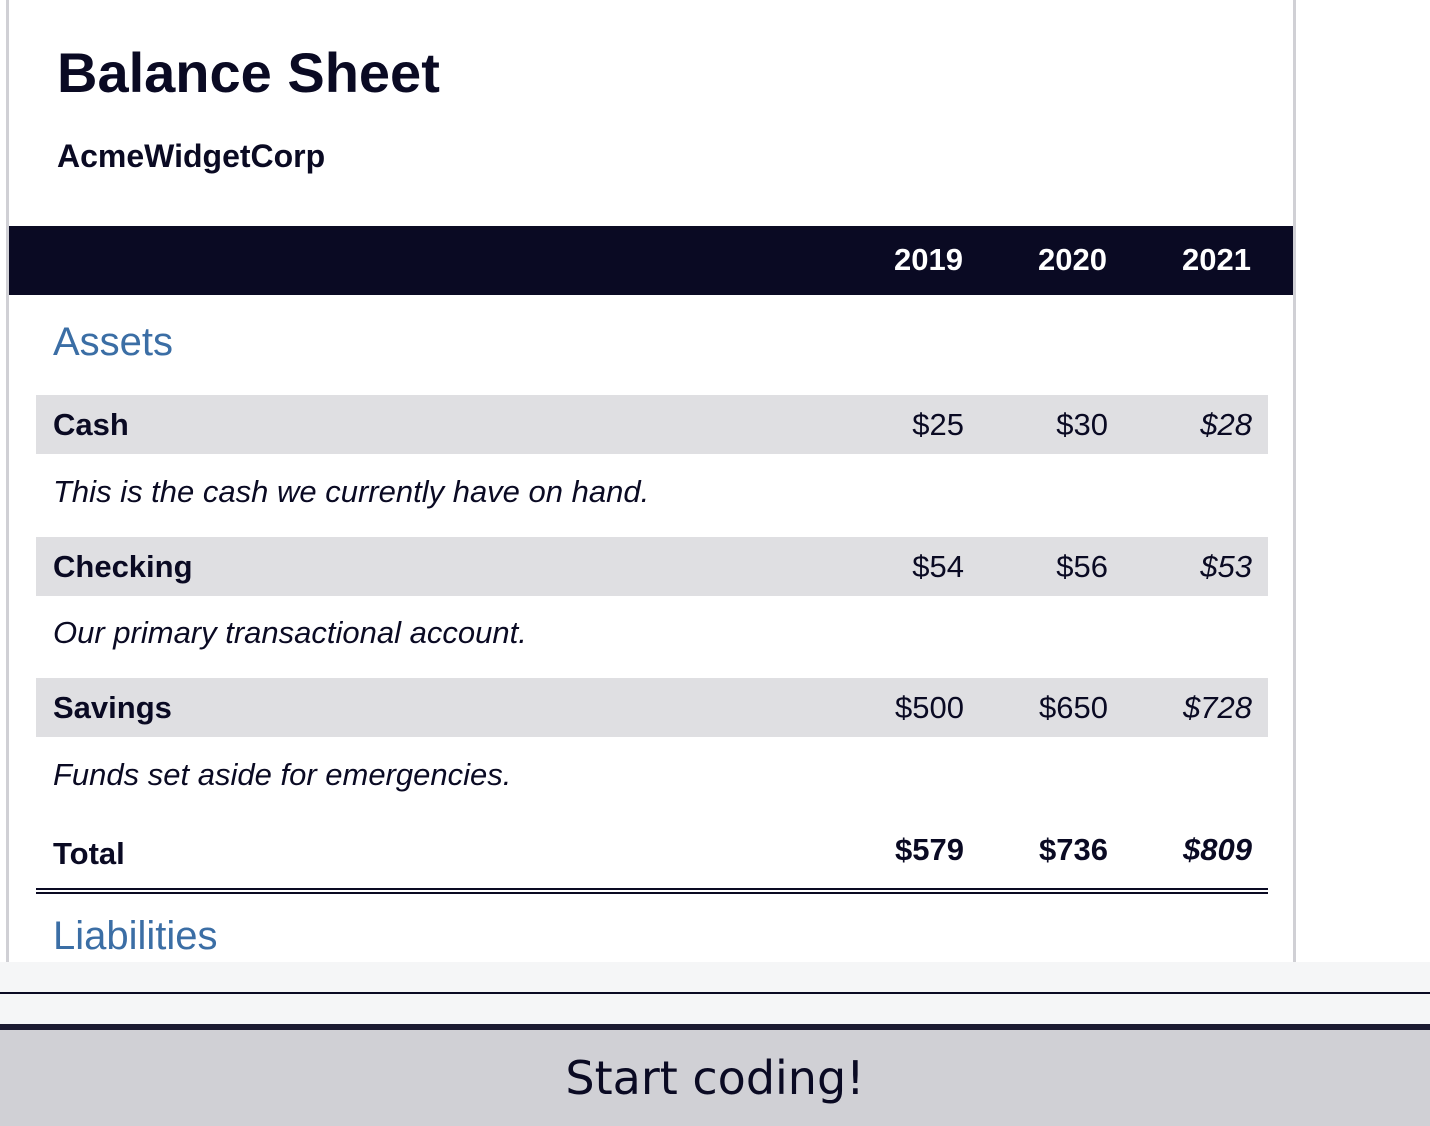  What do you see at coordinates (112, 707) in the screenshot?
I see `row-label: Savings` at bounding box center [112, 707].